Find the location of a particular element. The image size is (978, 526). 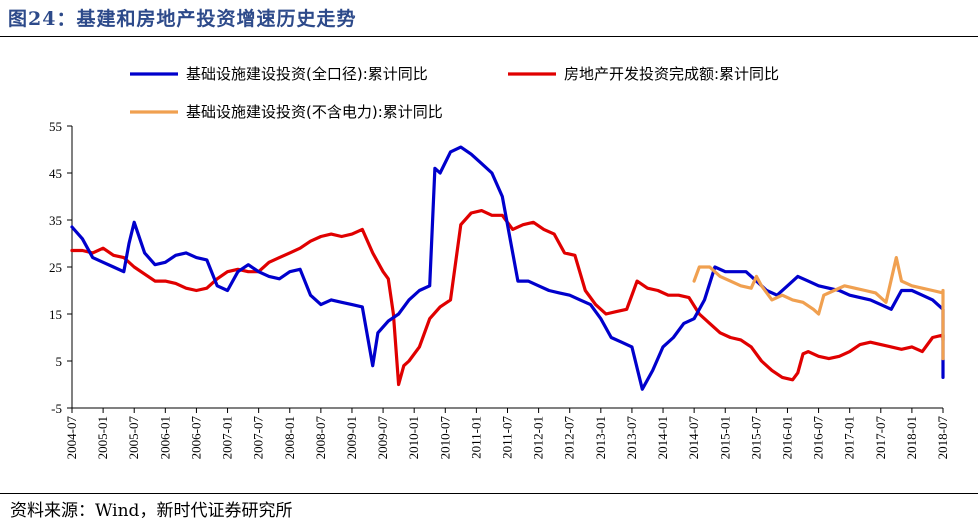

x-tick-label: 2011-07 is located at coordinates (507, 437).